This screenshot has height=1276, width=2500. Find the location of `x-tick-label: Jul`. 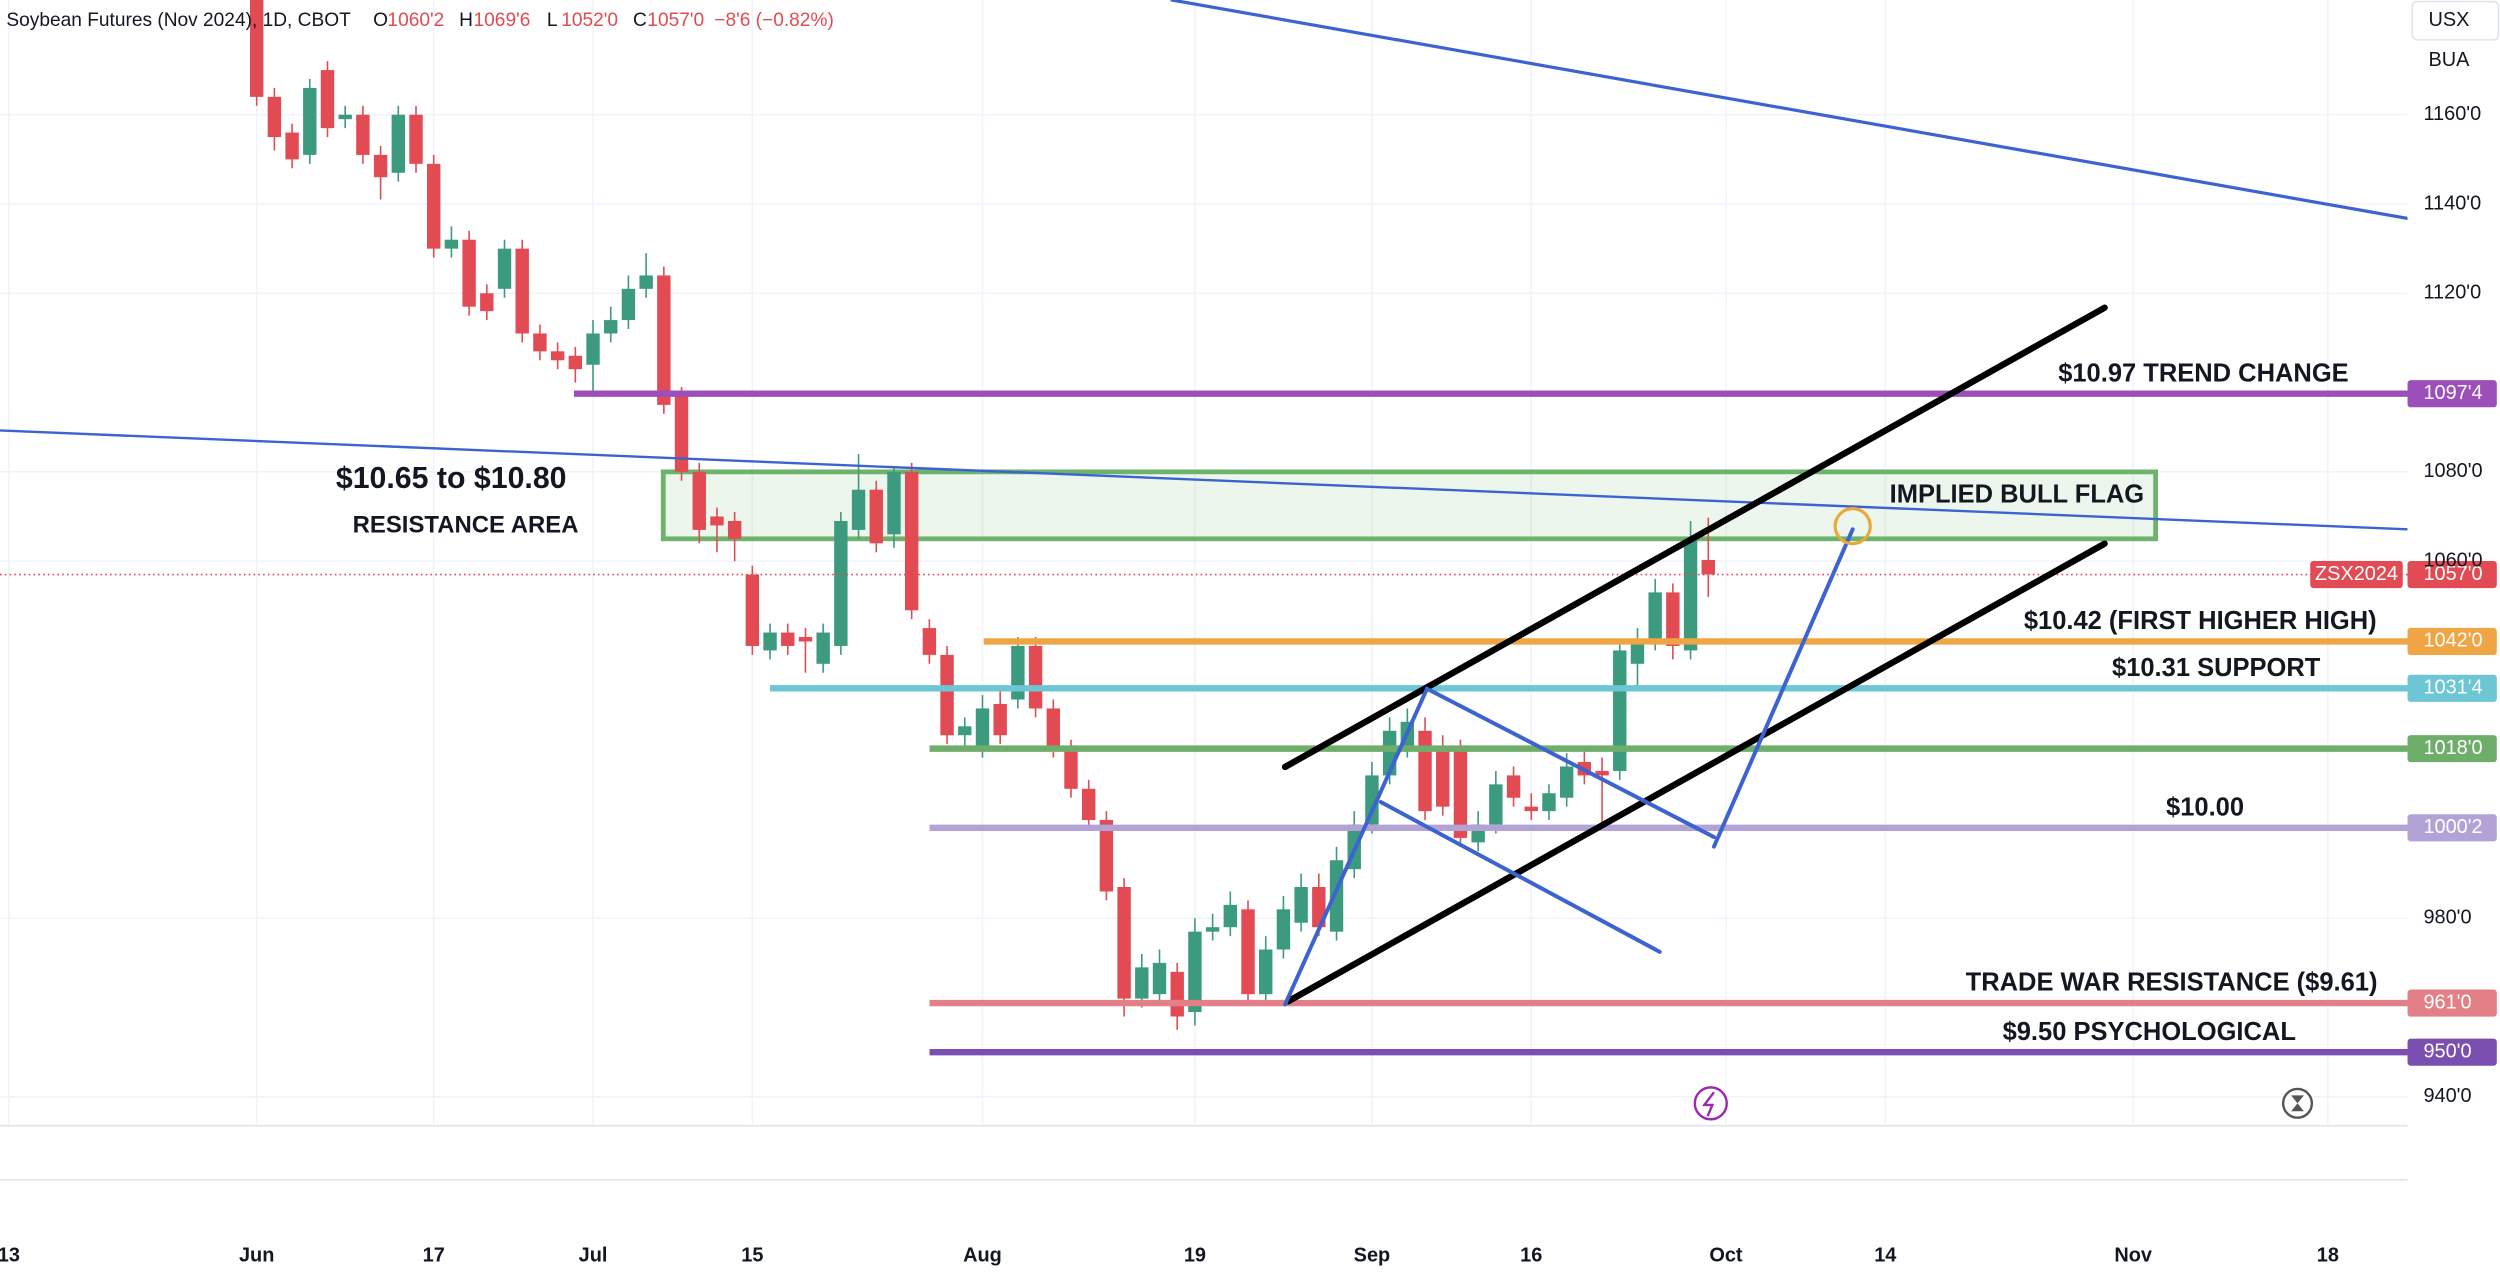

x-tick-label: Jul is located at coordinates (593, 1256).